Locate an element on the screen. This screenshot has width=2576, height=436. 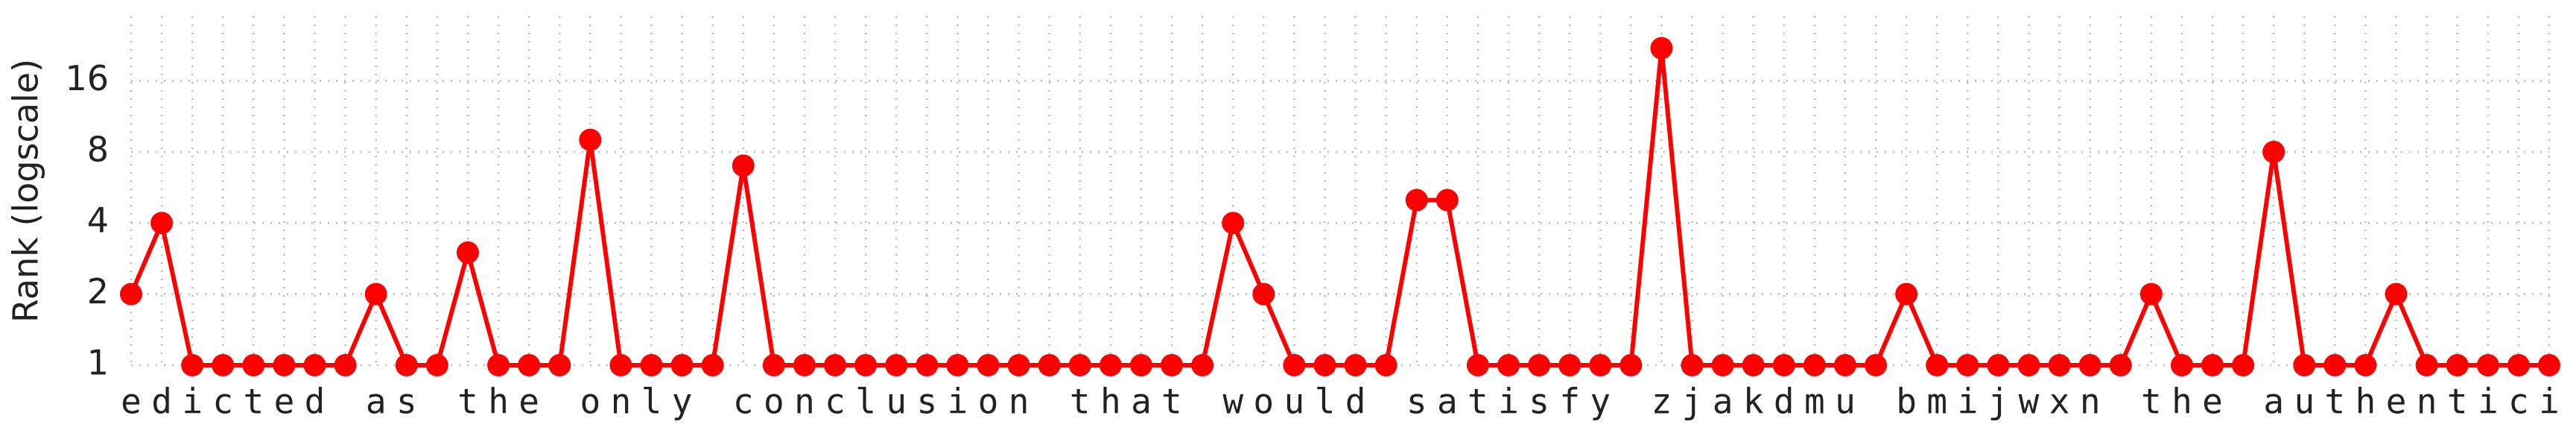
x-tick-label: e is located at coordinates (2213, 402).